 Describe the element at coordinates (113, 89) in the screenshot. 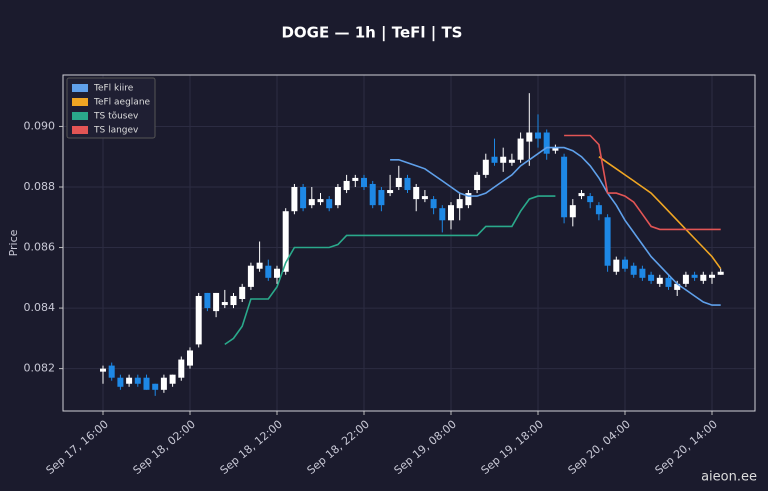

I see `legend-label: TeFl kiire` at that location.